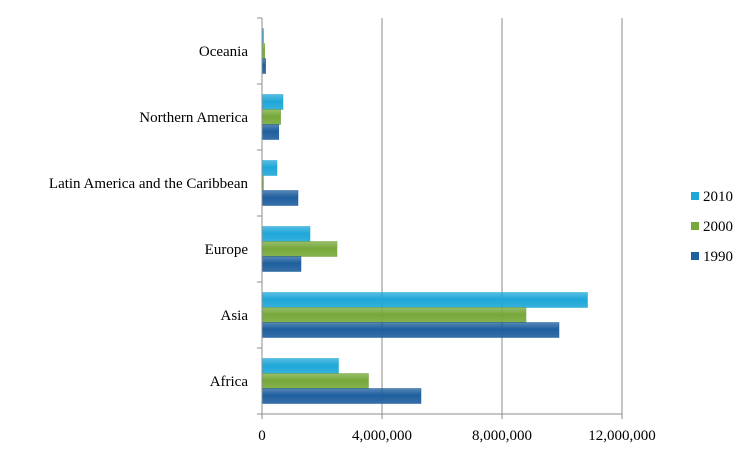 Image resolution: width=754 pixels, height=454 pixels. What do you see at coordinates (281, 264) in the screenshot?
I see `bar-europe-1990` at bounding box center [281, 264].